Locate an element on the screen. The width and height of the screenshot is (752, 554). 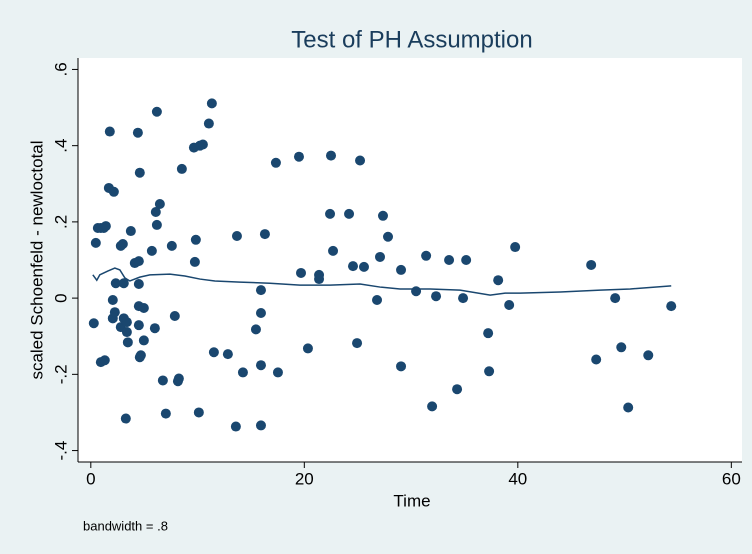
x-tick-label: 40 is located at coordinates (517, 478).